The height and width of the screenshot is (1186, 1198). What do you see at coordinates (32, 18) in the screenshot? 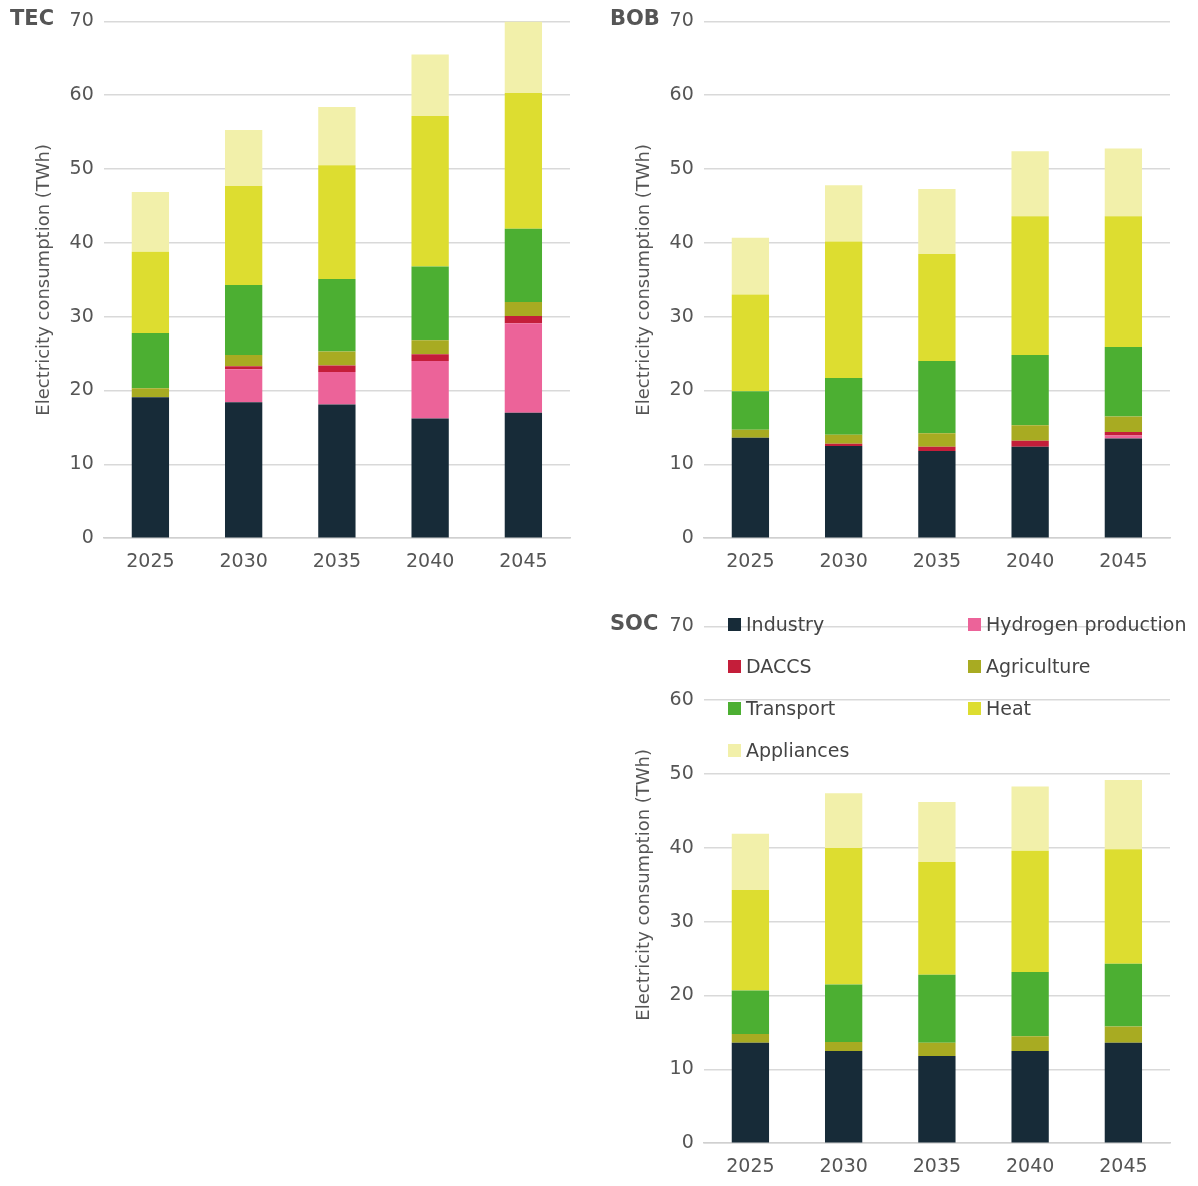
I see `chart-title: TEC` at bounding box center [32, 18].